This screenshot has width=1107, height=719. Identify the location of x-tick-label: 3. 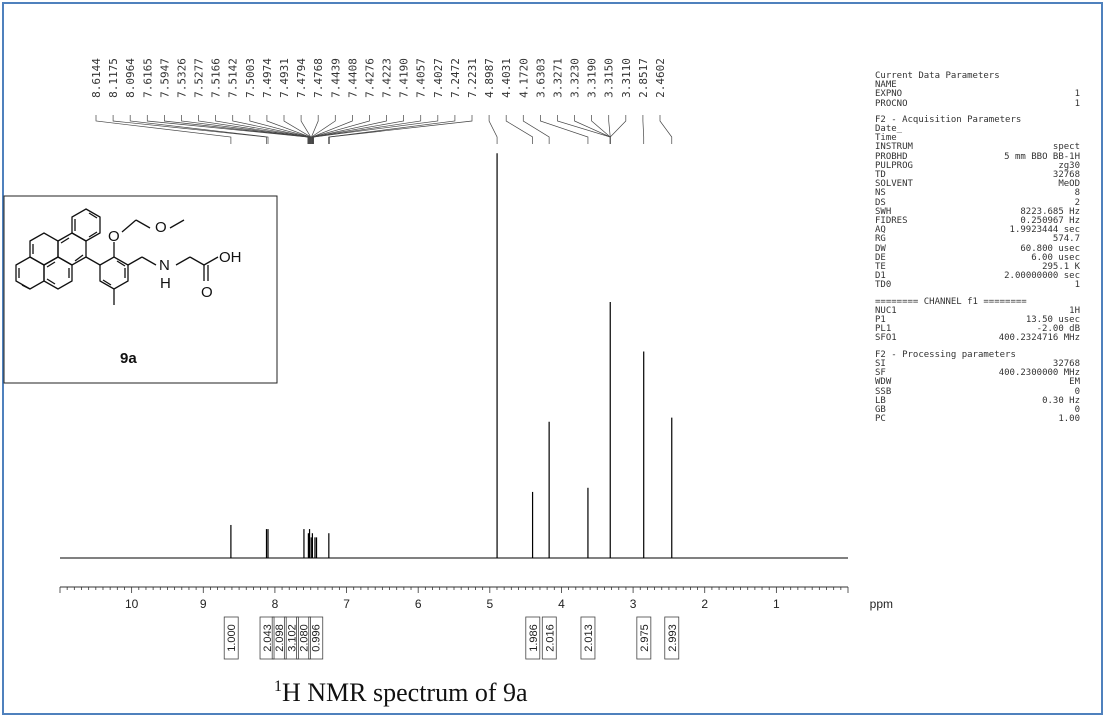
(633, 604).